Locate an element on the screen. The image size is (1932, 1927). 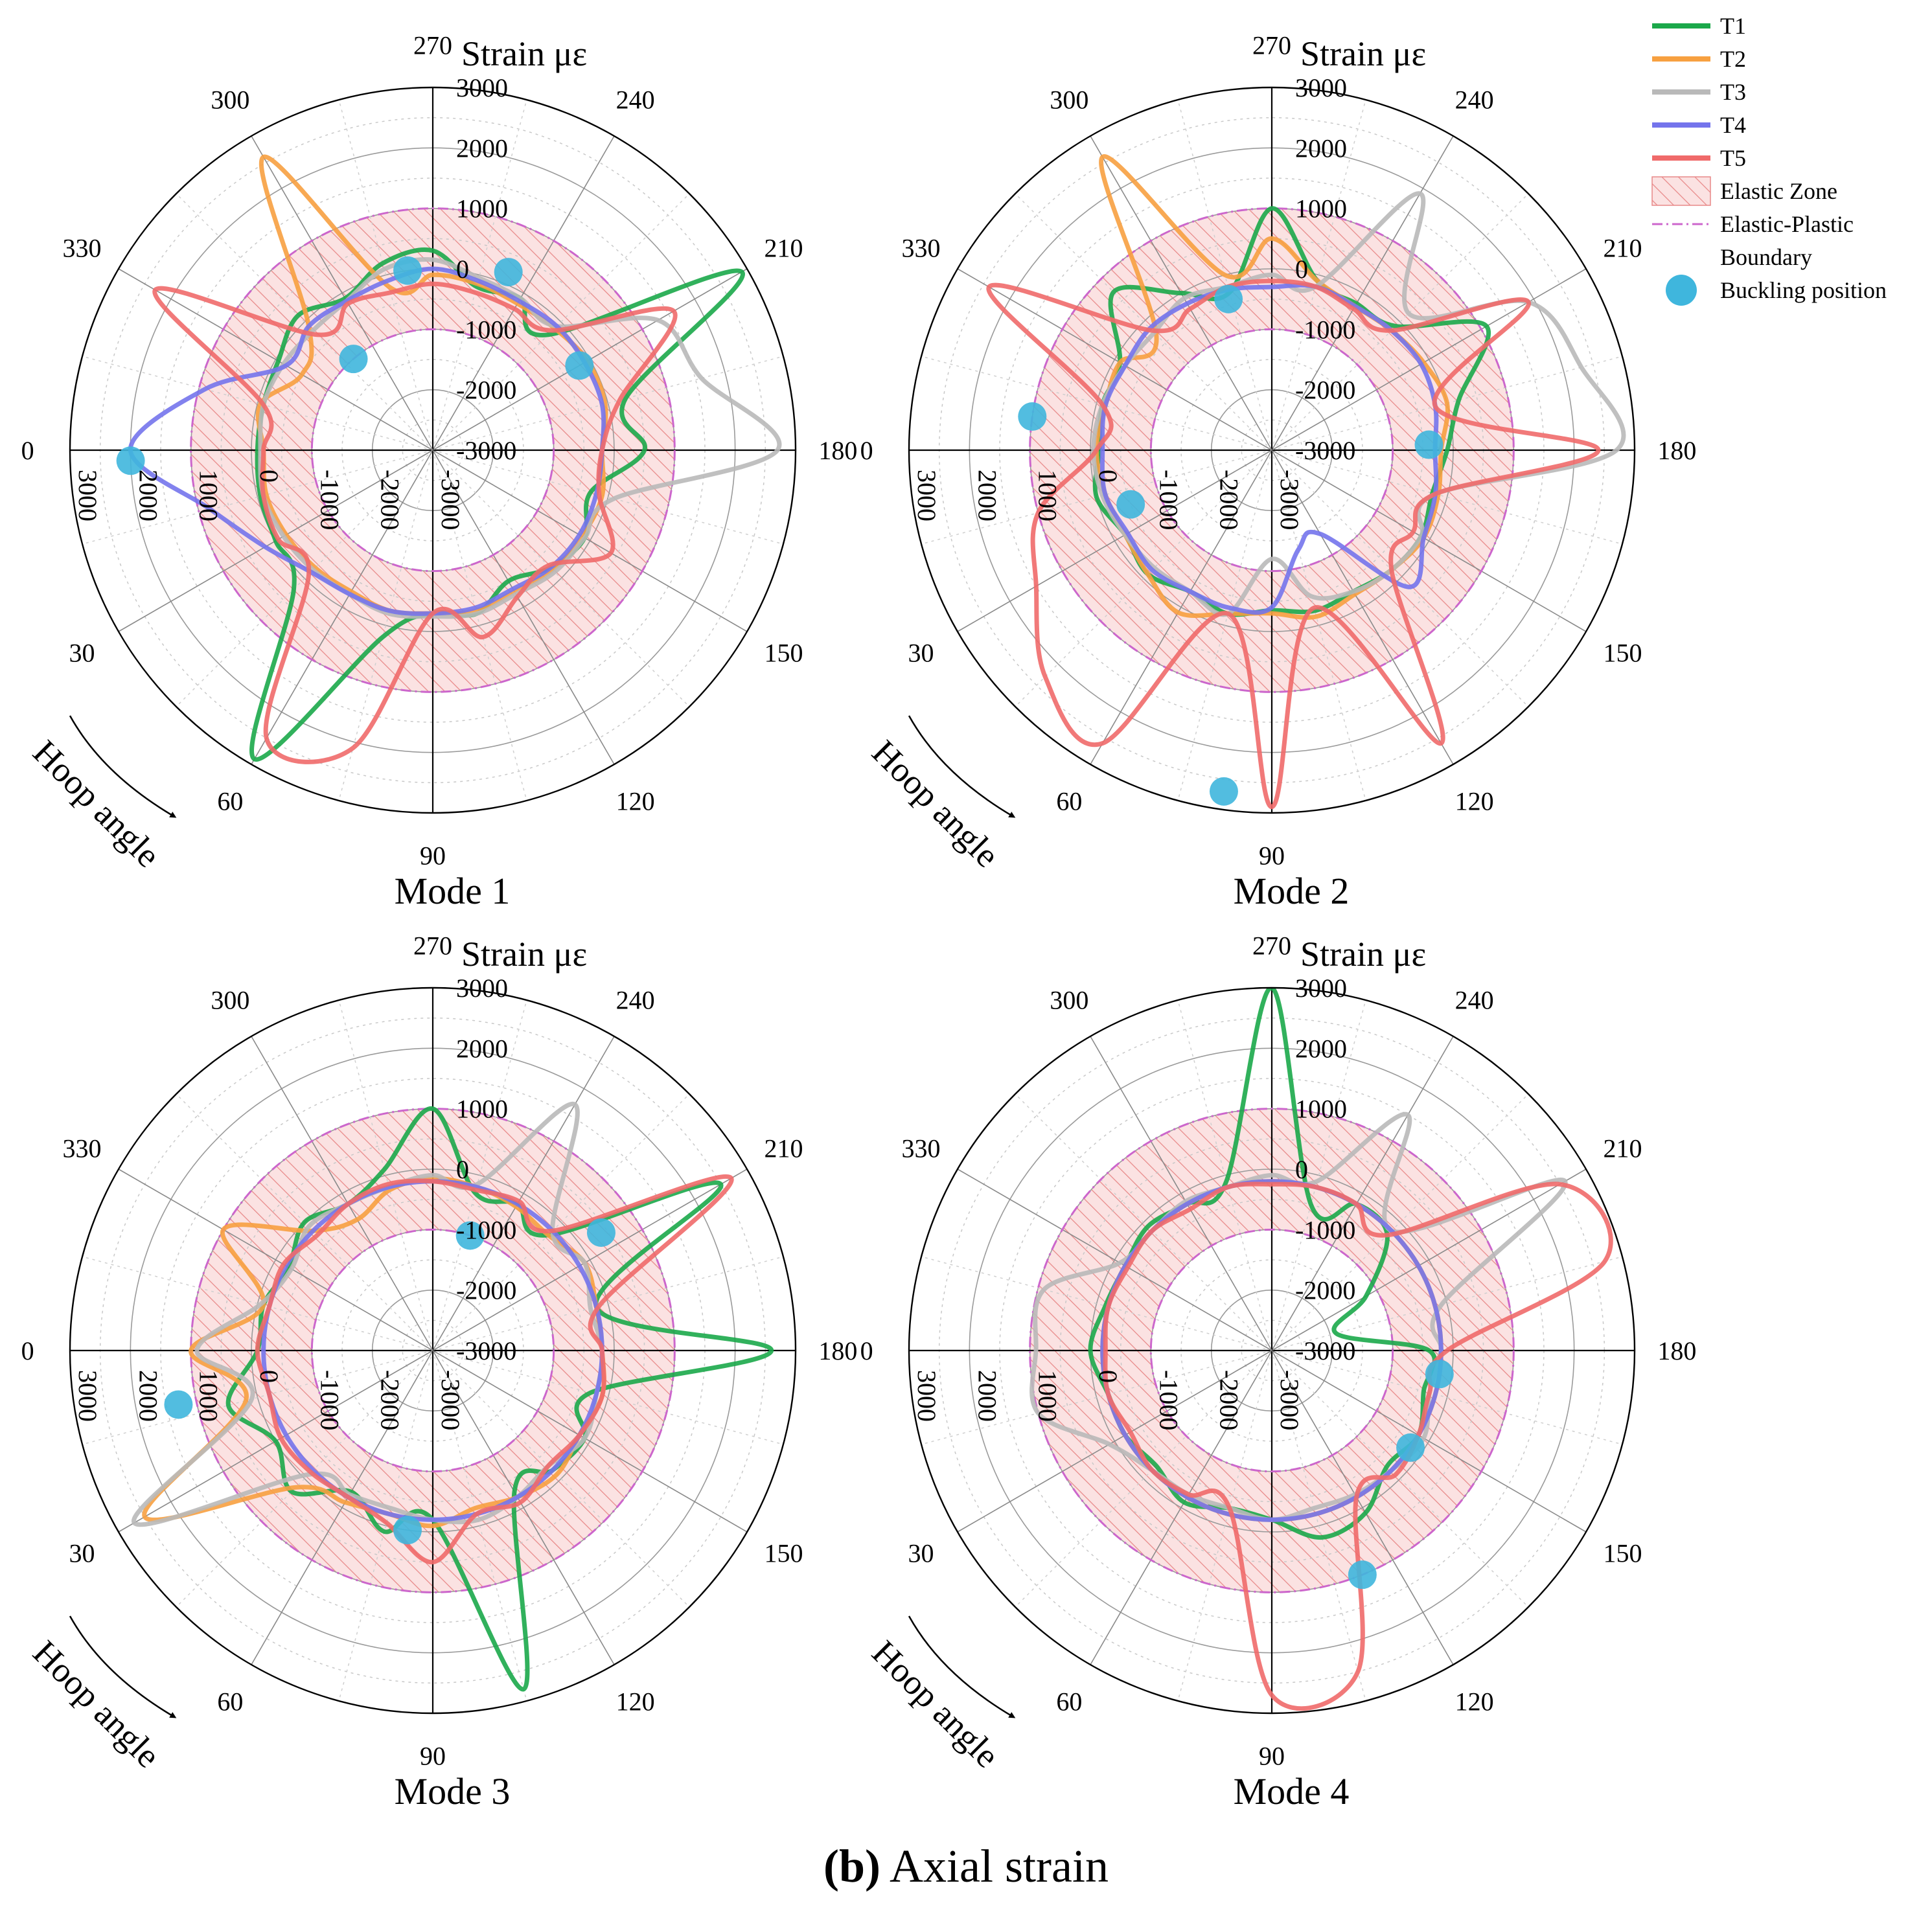
series-T4 is located at coordinates (1269, 448).